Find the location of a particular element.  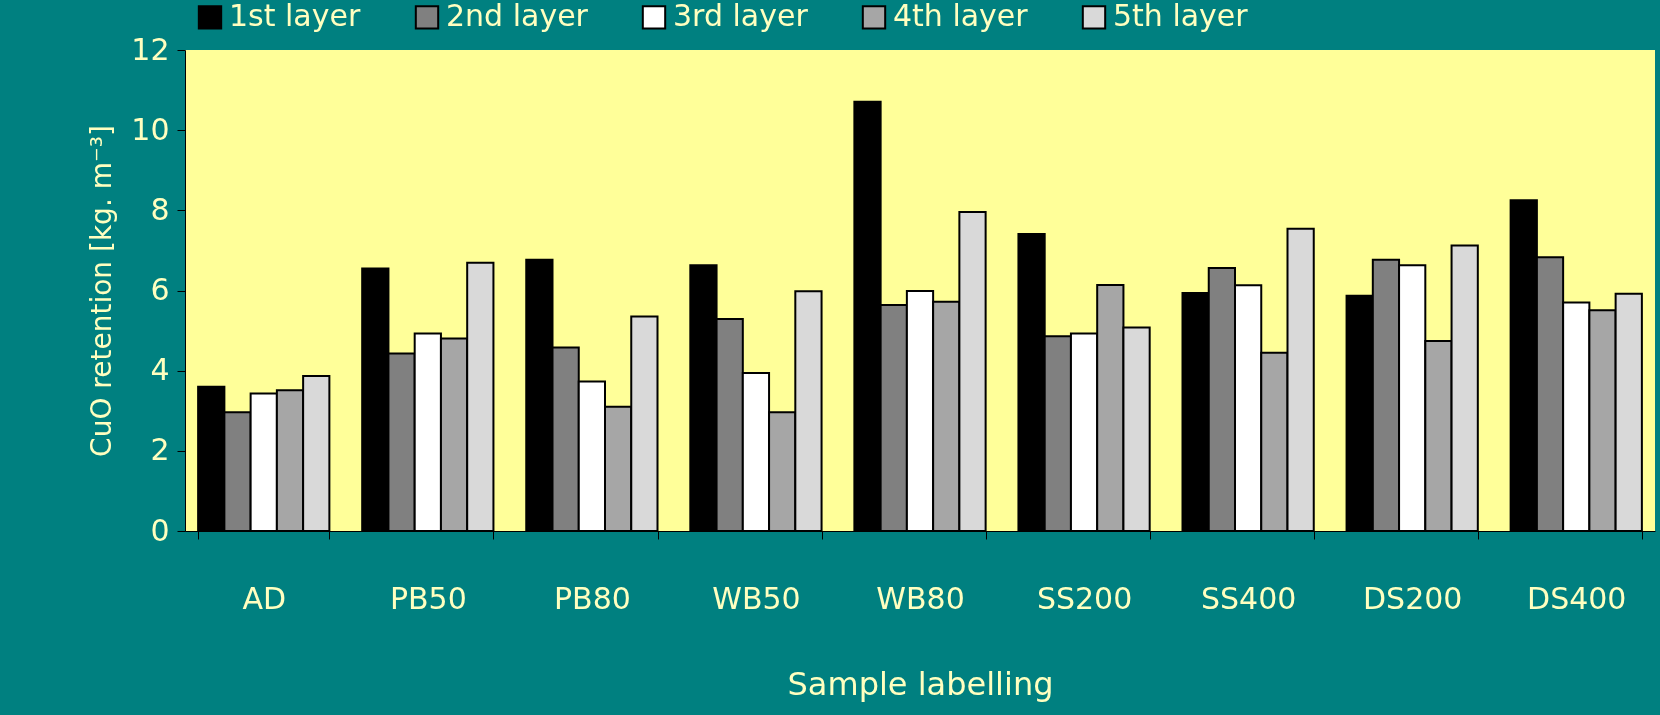

legend-label: 2nd layer is located at coordinates (517, 17).